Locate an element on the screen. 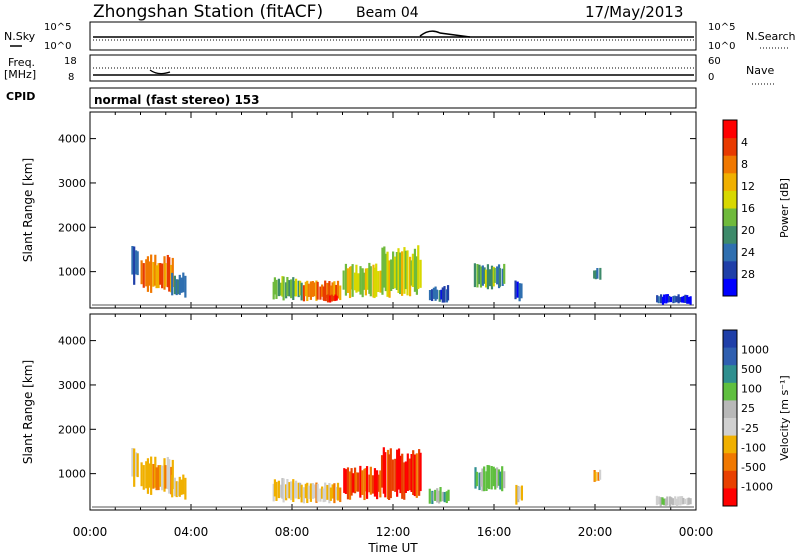 The width and height of the screenshot is (800, 554). nave-tick-bottom: 0 is located at coordinates (711, 77).